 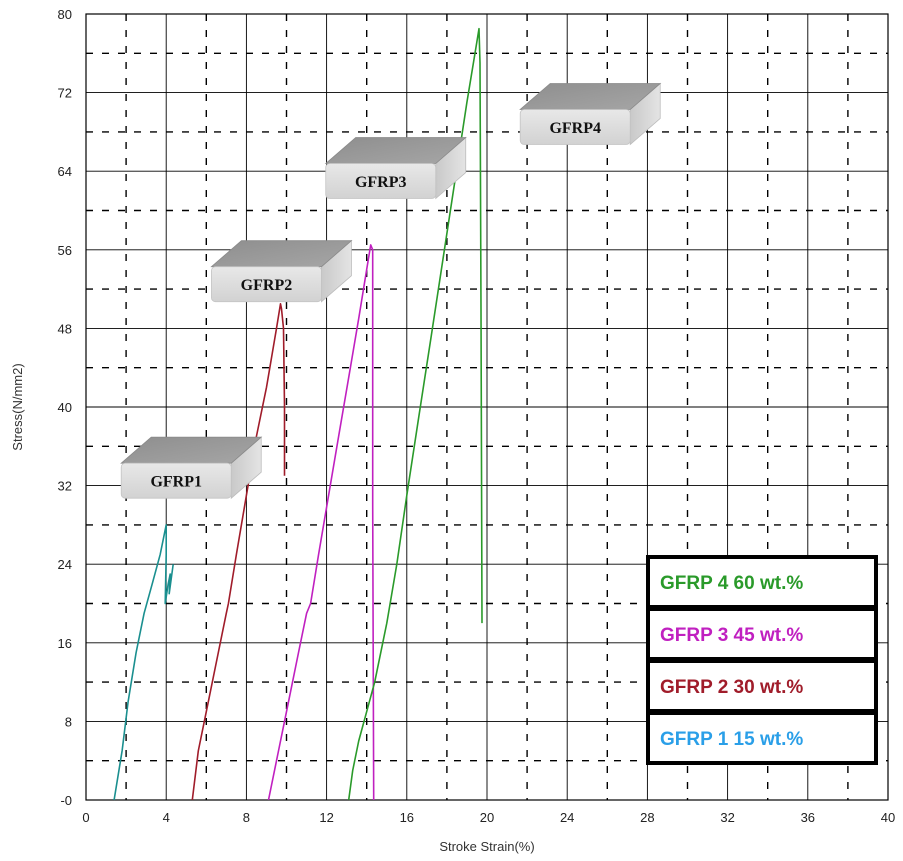 I want to click on y-tick-label: 64, so click(x=65, y=171).